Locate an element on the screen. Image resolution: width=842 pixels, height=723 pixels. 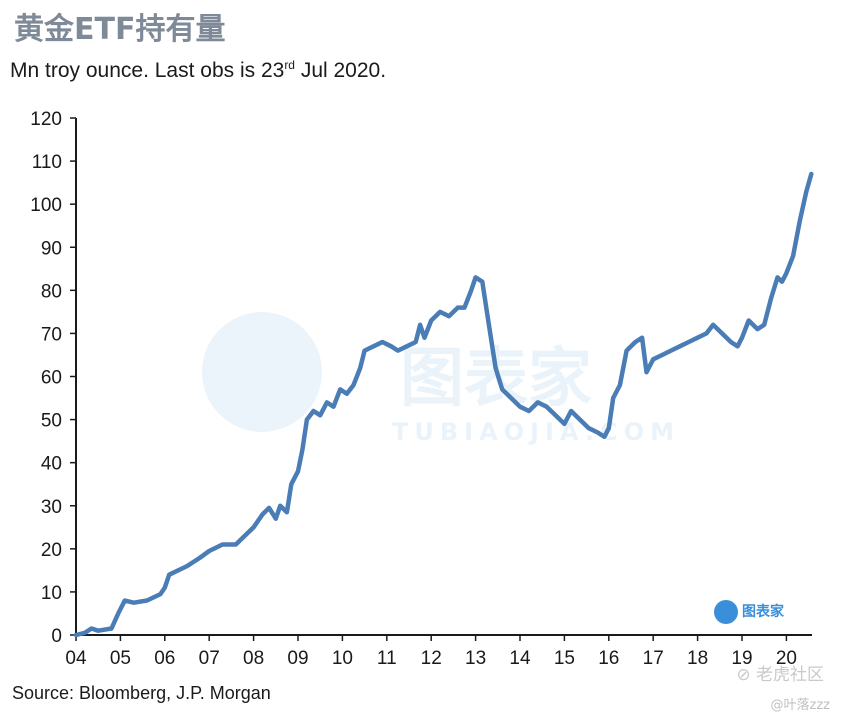
x-tick-label: 11 is located at coordinates (387, 658).